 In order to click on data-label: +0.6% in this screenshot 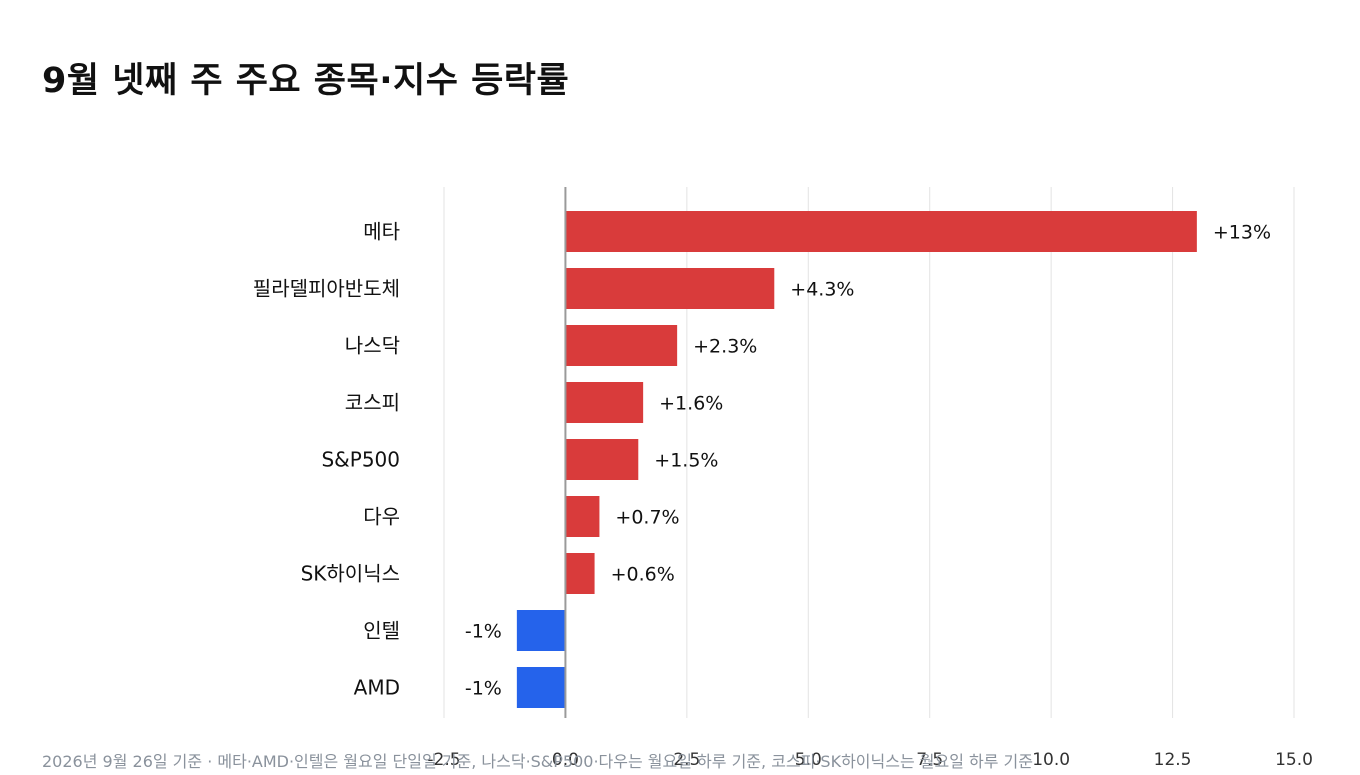, I will do `click(643, 575)`.